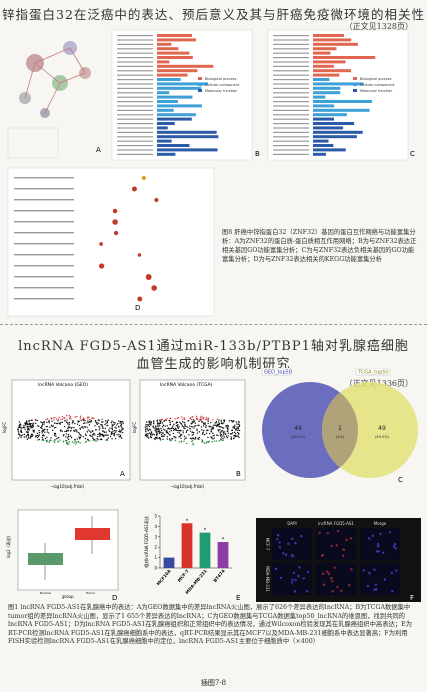 Image resolution: width=427 pixels, height=692 pixels. What do you see at coordinates (380, 579) in the screenshot?
I see `micrograph` at bounding box center [380, 579].